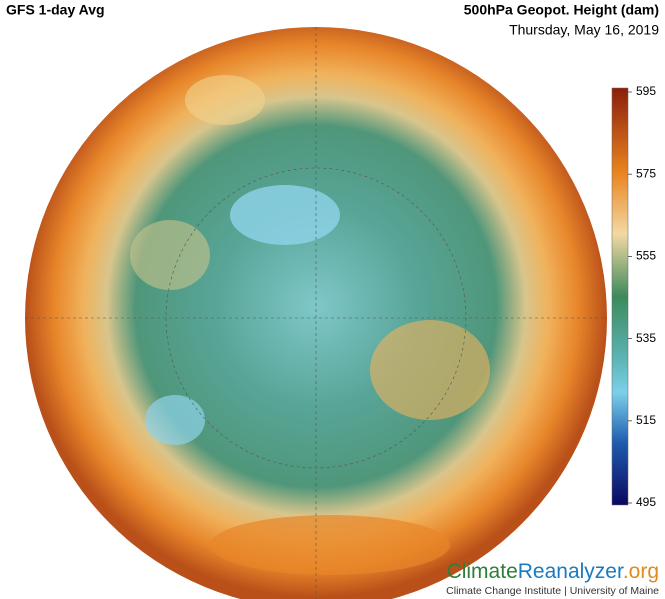  What do you see at coordinates (646, 420) in the screenshot?
I see `colorbar-tick-label: 515` at bounding box center [646, 420].